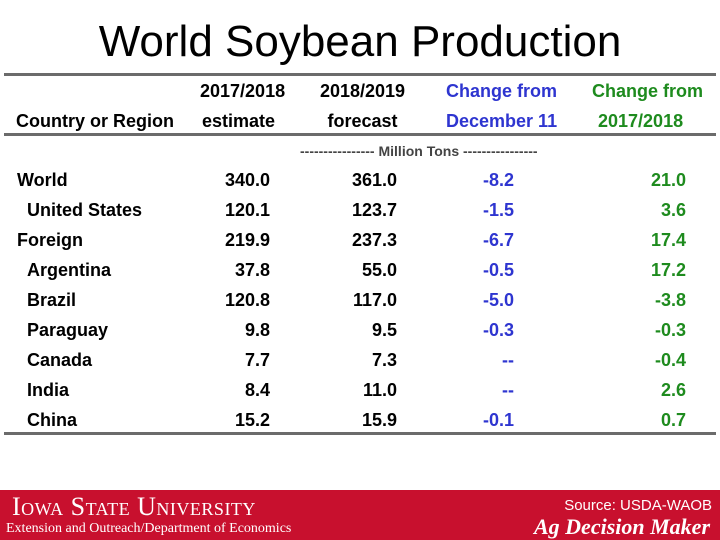 This screenshot has height=540, width=720. Describe the element at coordinates (498, 330) in the screenshot. I see `cell-change-dec: -0.3` at that location.